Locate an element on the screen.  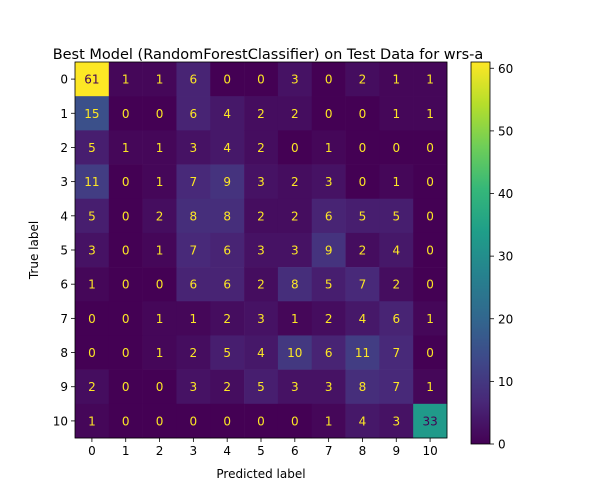
colorbar-tick-label: 20 is located at coordinates (505, 319).